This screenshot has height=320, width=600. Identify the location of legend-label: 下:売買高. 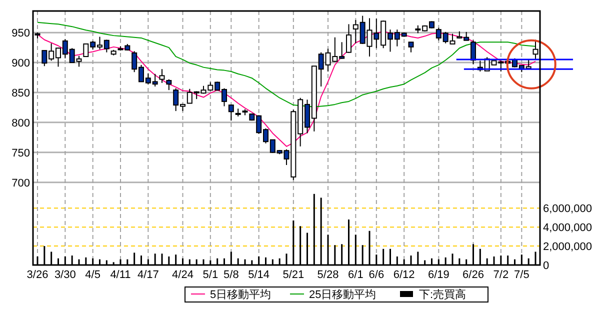
(442, 294).